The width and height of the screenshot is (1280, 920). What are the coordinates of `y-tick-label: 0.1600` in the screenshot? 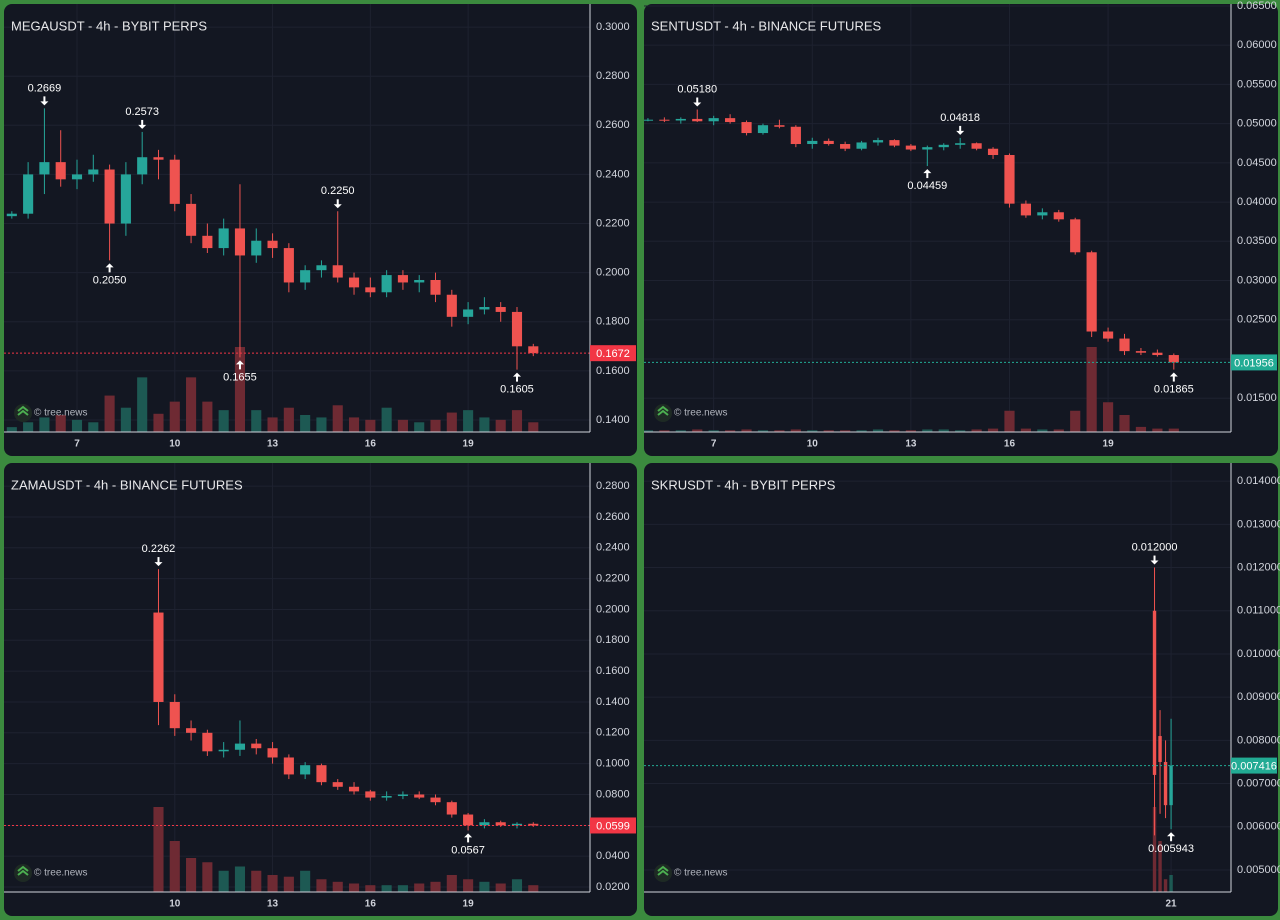 It's located at (613, 671).